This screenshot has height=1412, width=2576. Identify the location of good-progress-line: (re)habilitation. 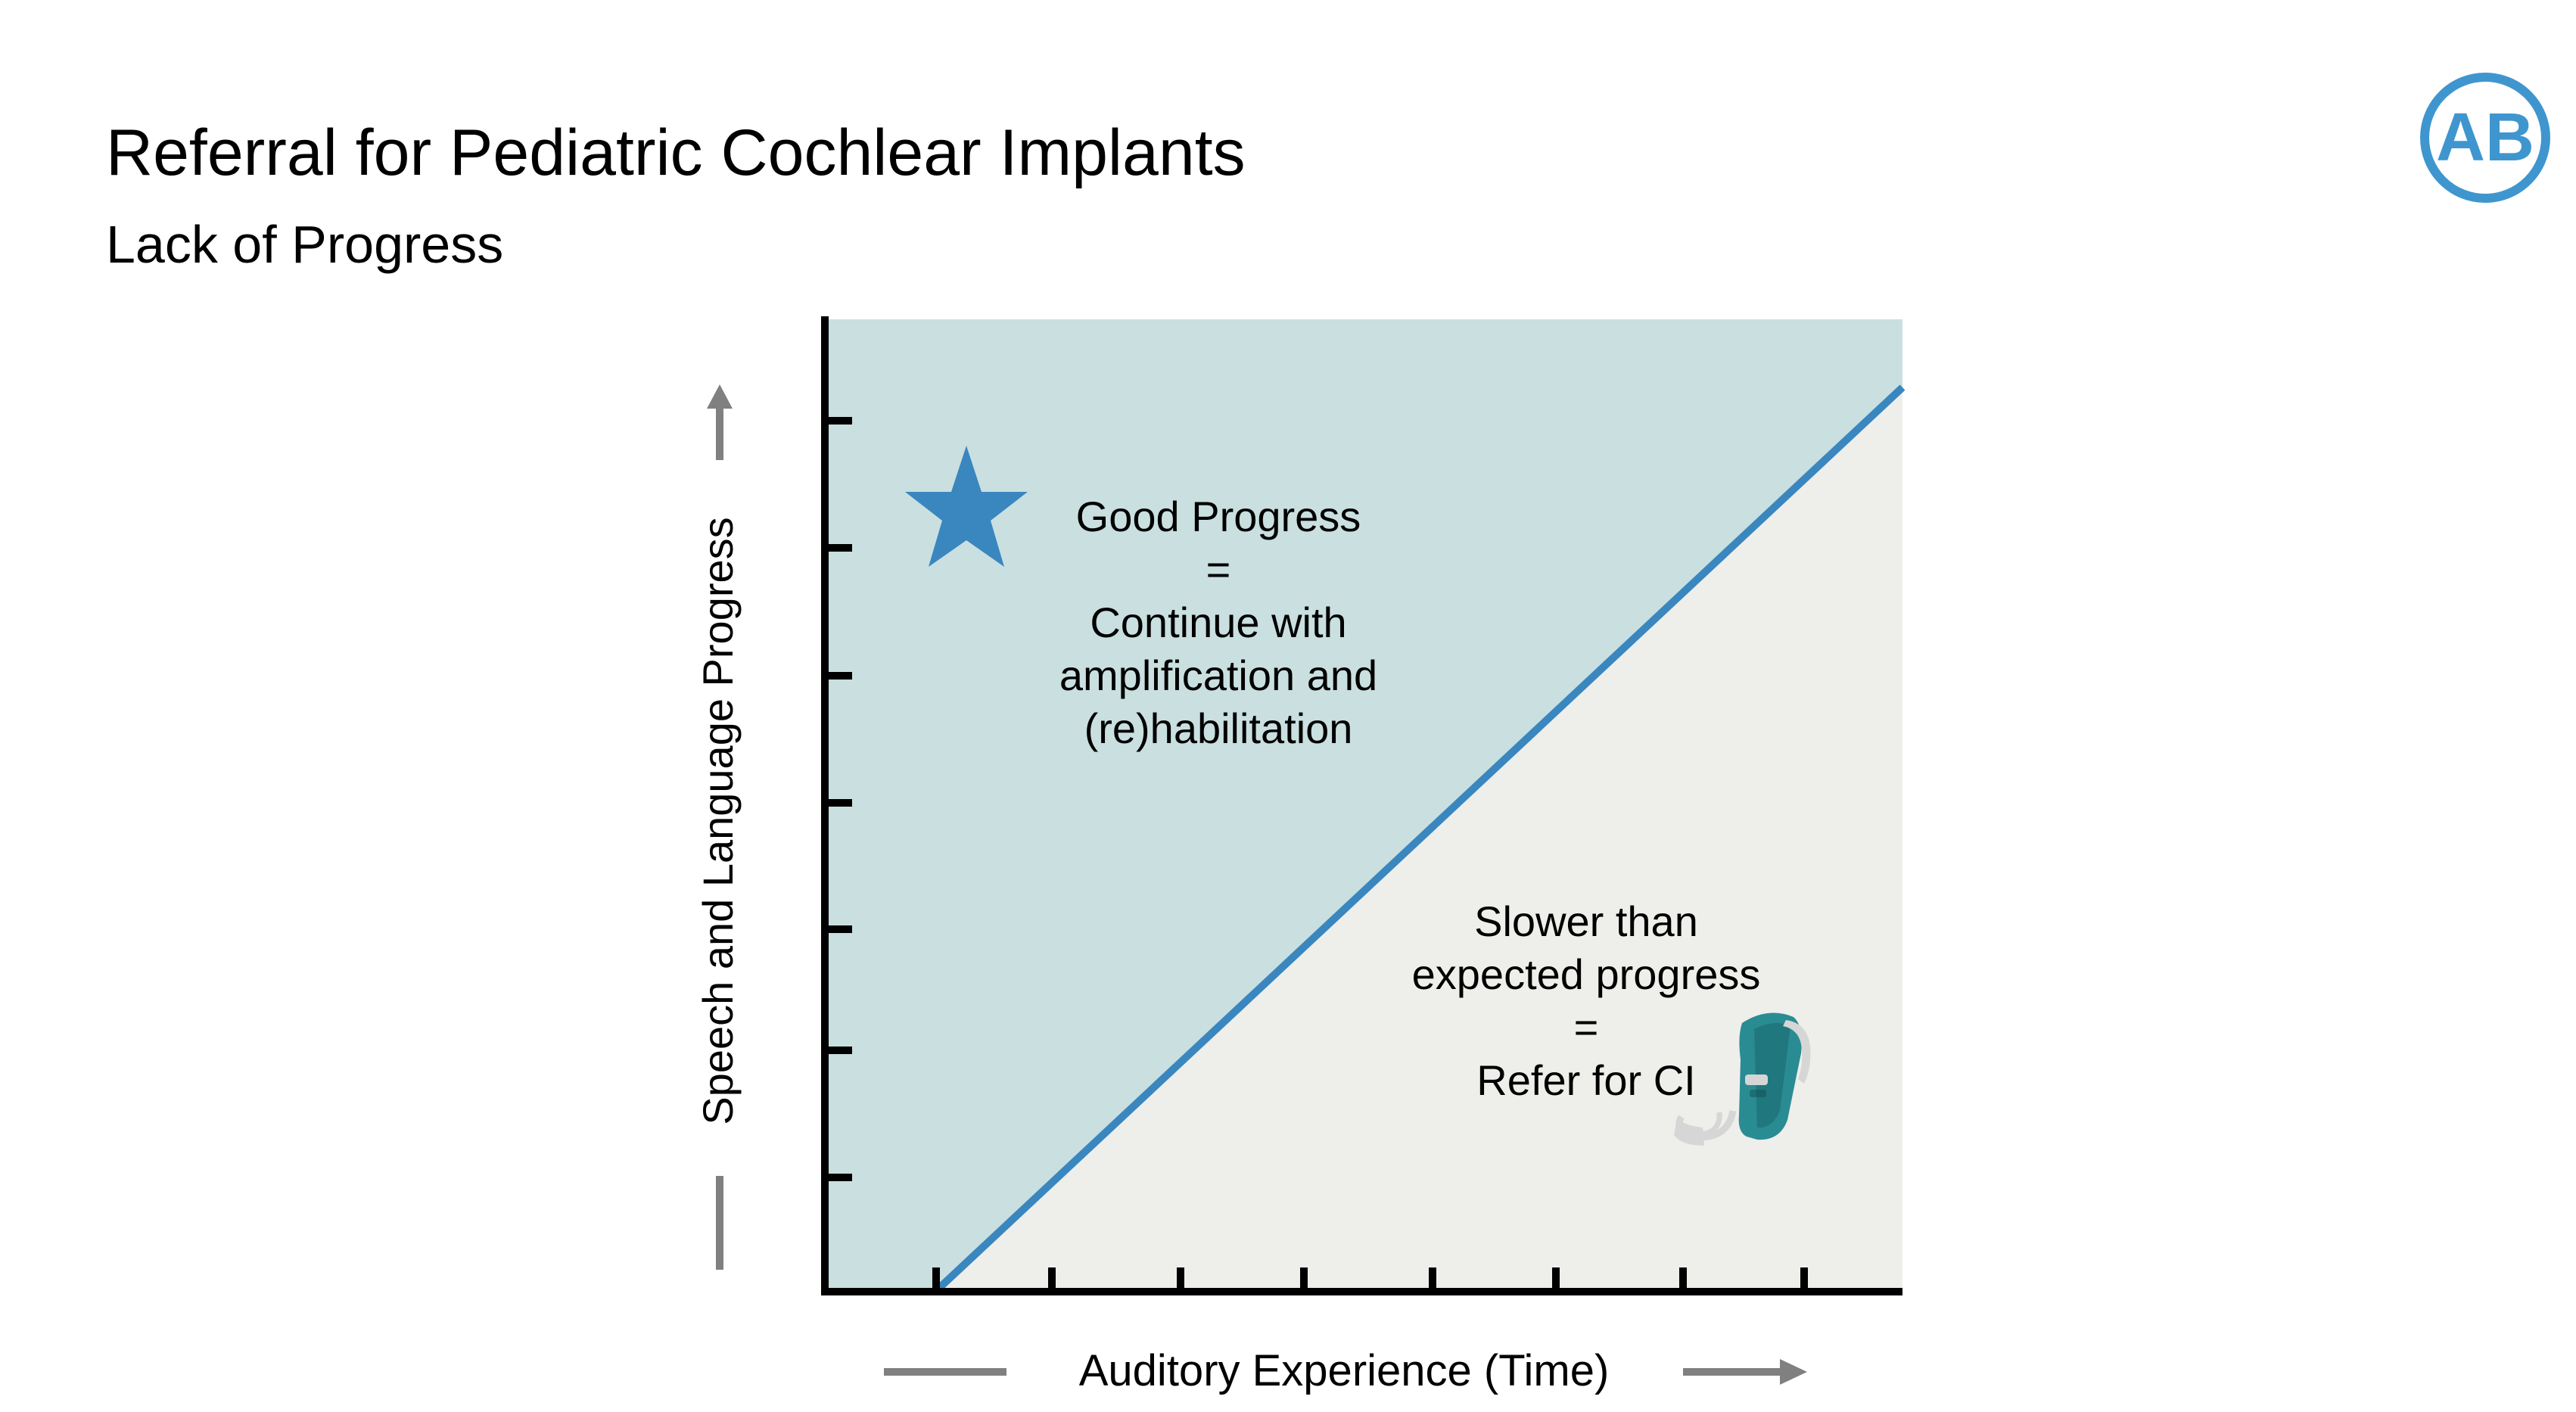
(1218, 728).